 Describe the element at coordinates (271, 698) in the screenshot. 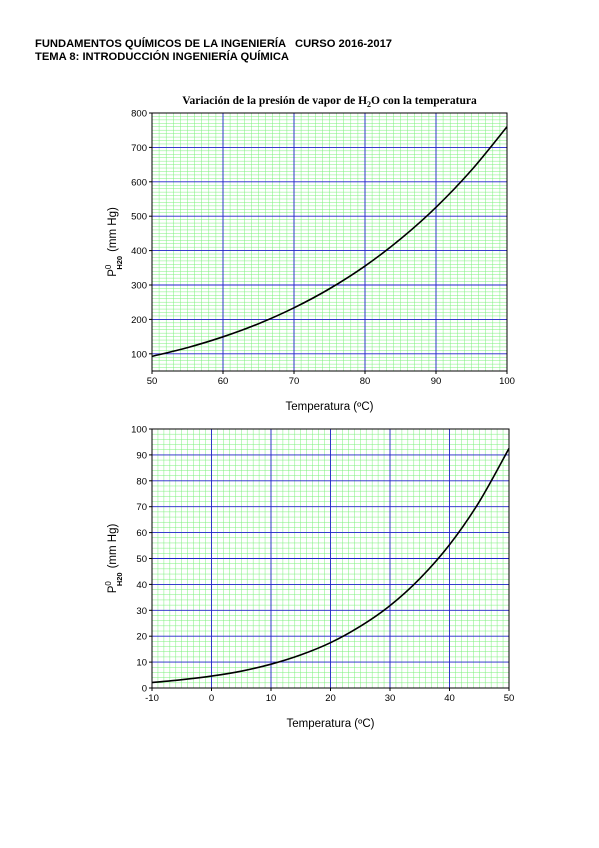

I see `x-tick-label: 10` at that location.